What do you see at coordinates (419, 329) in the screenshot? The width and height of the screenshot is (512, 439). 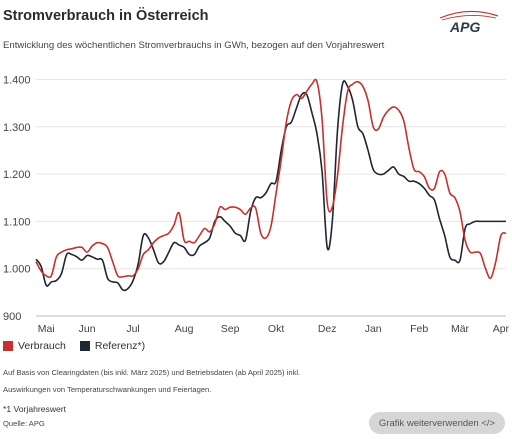 I see `x-tick-label: Feb` at bounding box center [419, 329].